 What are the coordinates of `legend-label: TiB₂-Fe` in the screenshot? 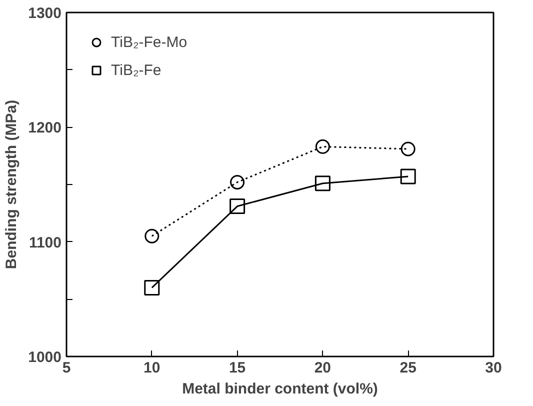 It's located at (136, 70).